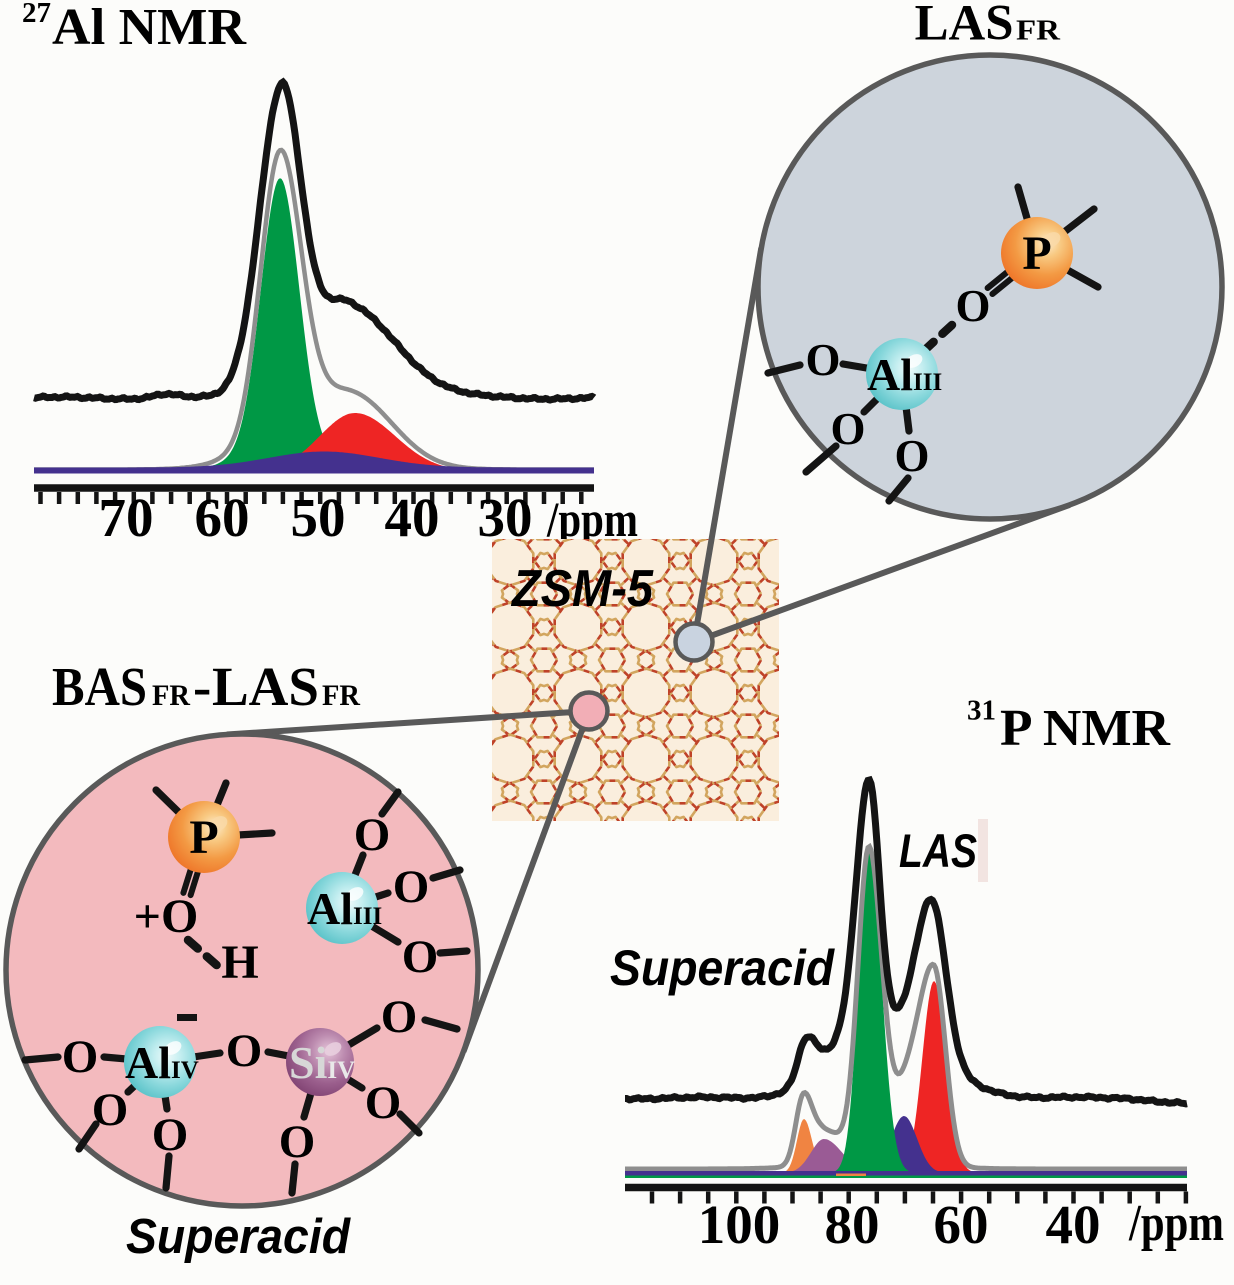 The width and height of the screenshot is (1234, 1285). What do you see at coordinates (126, 517) in the screenshot?
I see `svg-text: 70` at bounding box center [126, 517].